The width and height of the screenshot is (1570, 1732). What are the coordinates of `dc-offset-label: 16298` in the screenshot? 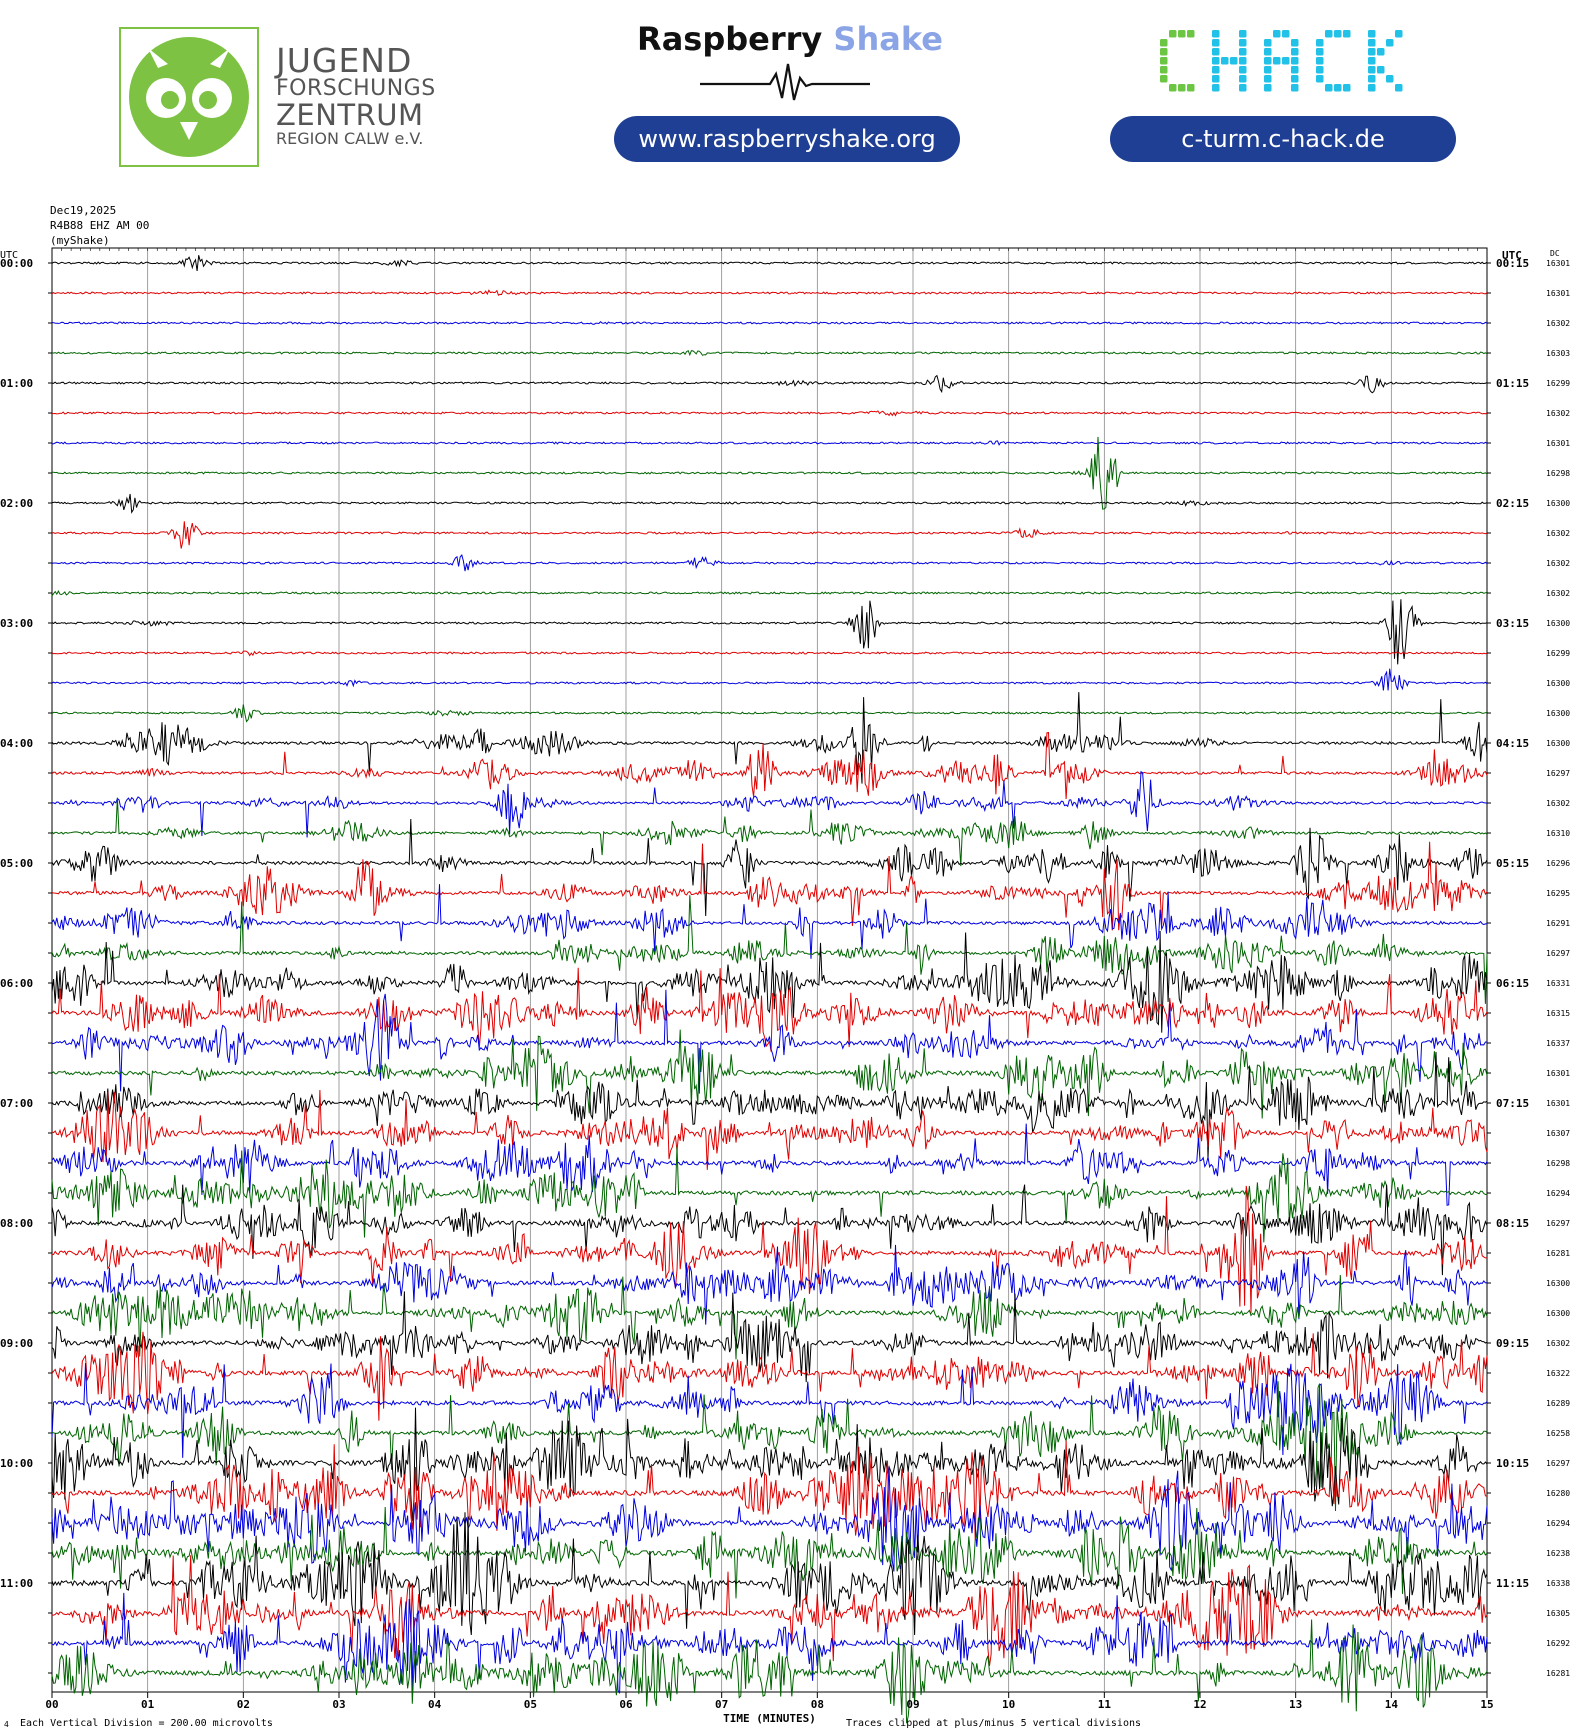 It's located at (1558, 473).